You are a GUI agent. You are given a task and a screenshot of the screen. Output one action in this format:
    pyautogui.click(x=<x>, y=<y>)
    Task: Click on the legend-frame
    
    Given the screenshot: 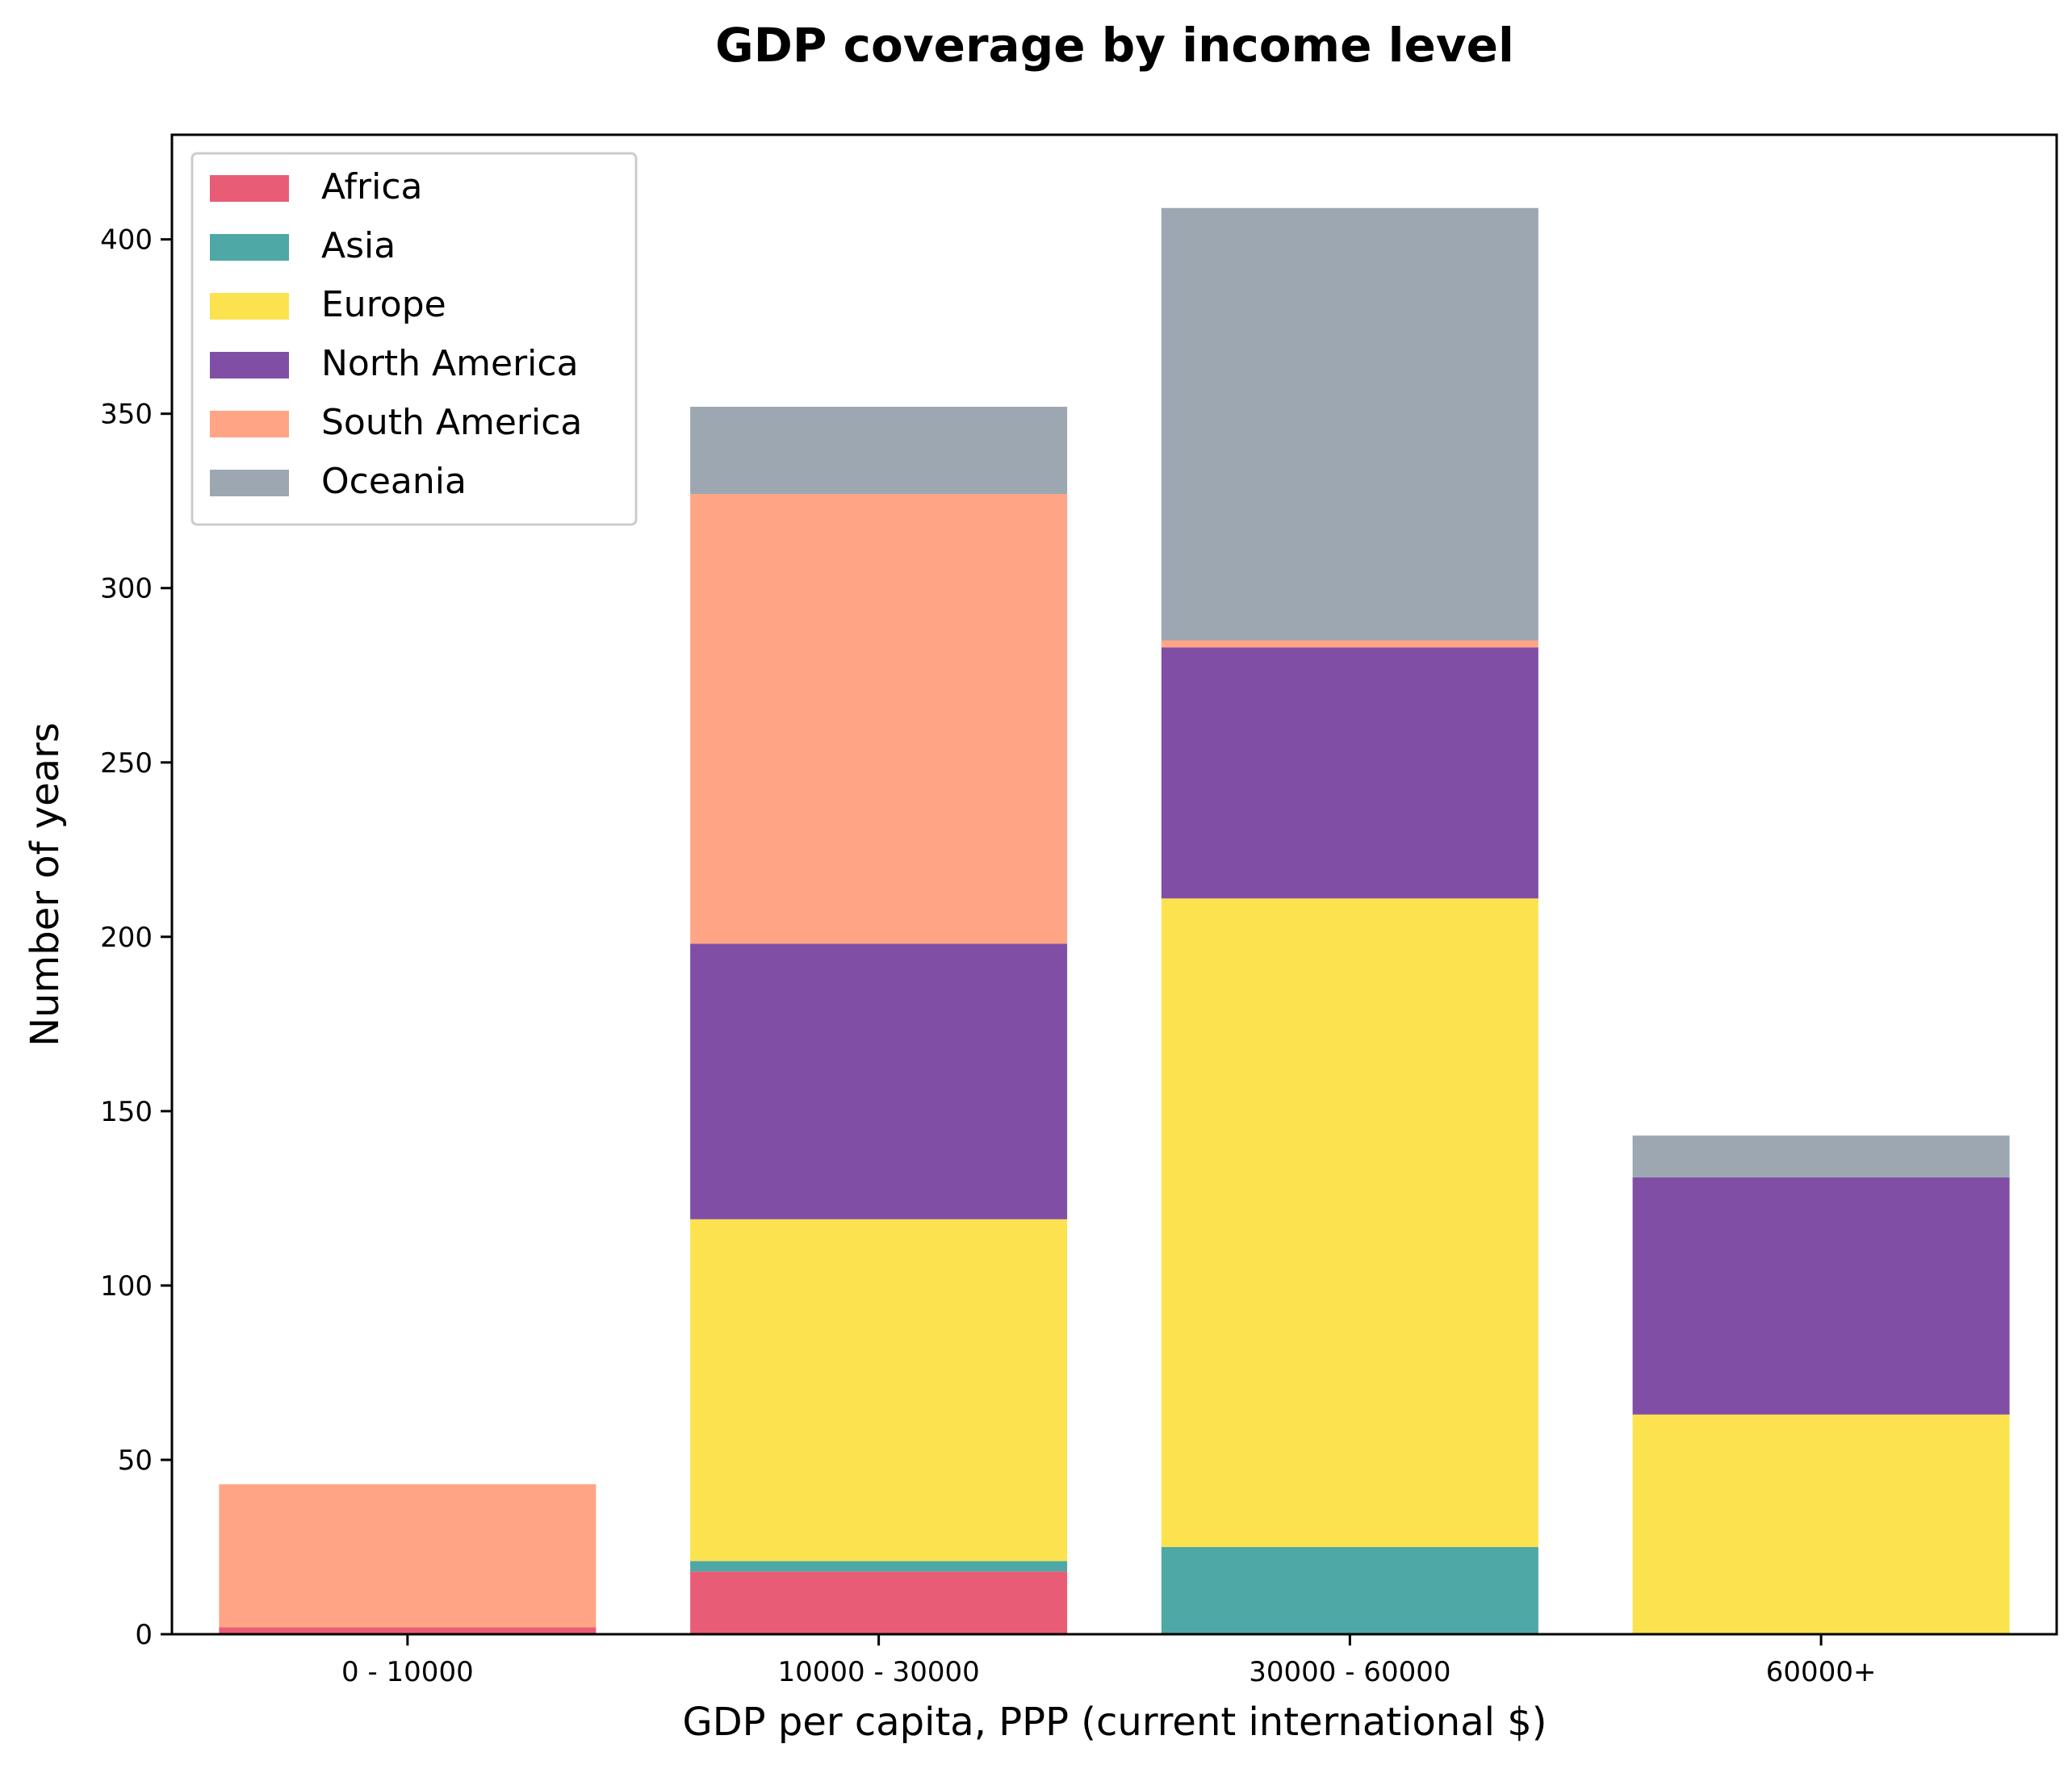 What is the action you would take?
    pyautogui.click(x=414, y=339)
    